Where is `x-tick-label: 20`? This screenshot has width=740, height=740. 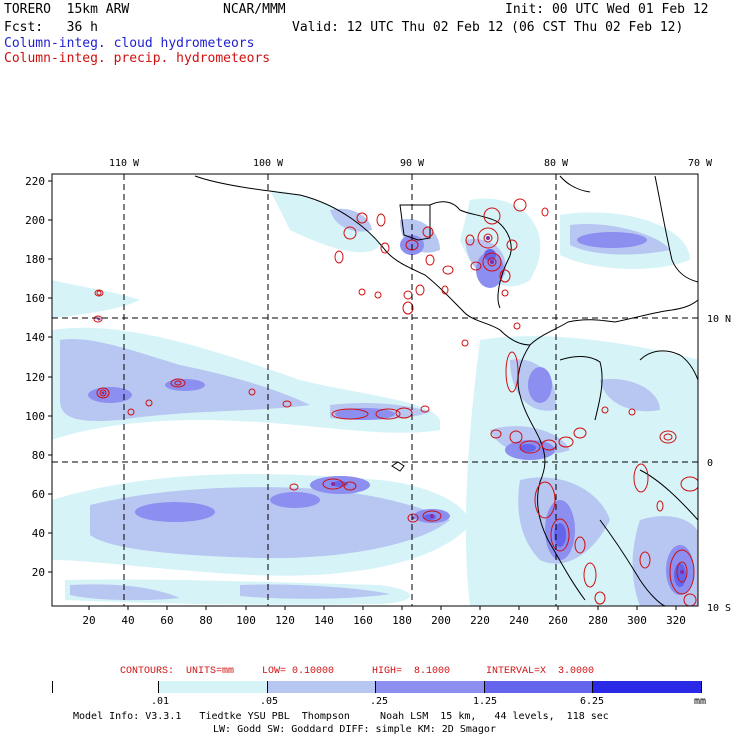
x-tick-label: 20 is located at coordinates (88, 620).